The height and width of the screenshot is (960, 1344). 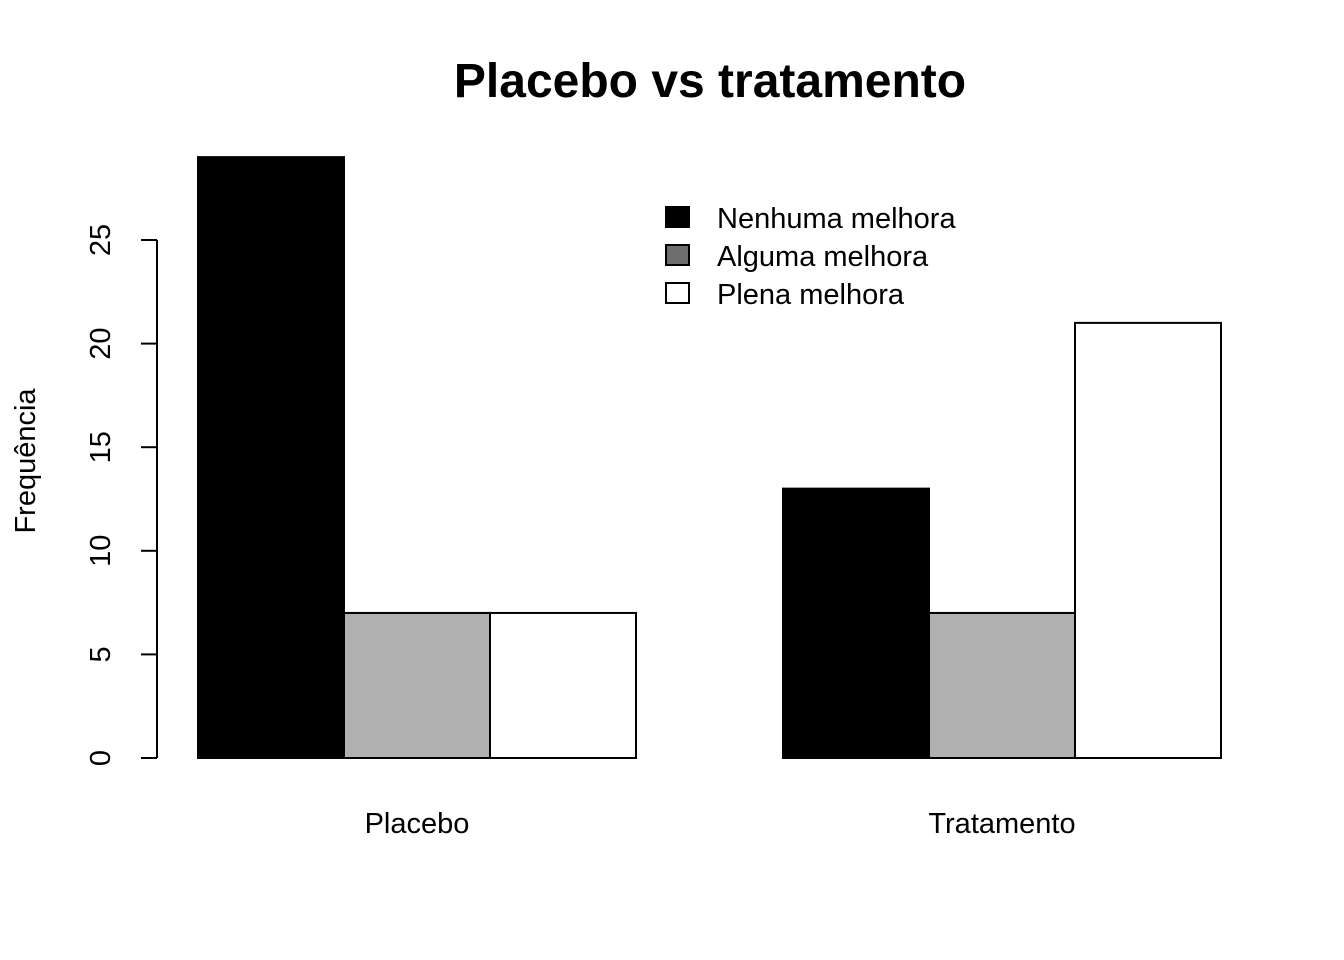 I want to click on y-tick-label: 10, so click(x=101, y=551).